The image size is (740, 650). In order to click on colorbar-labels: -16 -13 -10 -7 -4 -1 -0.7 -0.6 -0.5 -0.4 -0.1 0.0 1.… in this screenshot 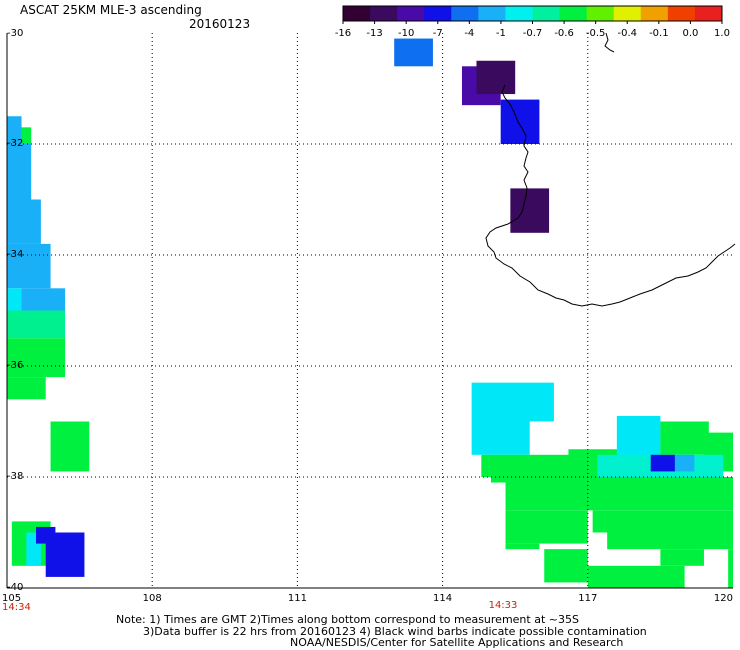, I will do `click(532, 30)`.